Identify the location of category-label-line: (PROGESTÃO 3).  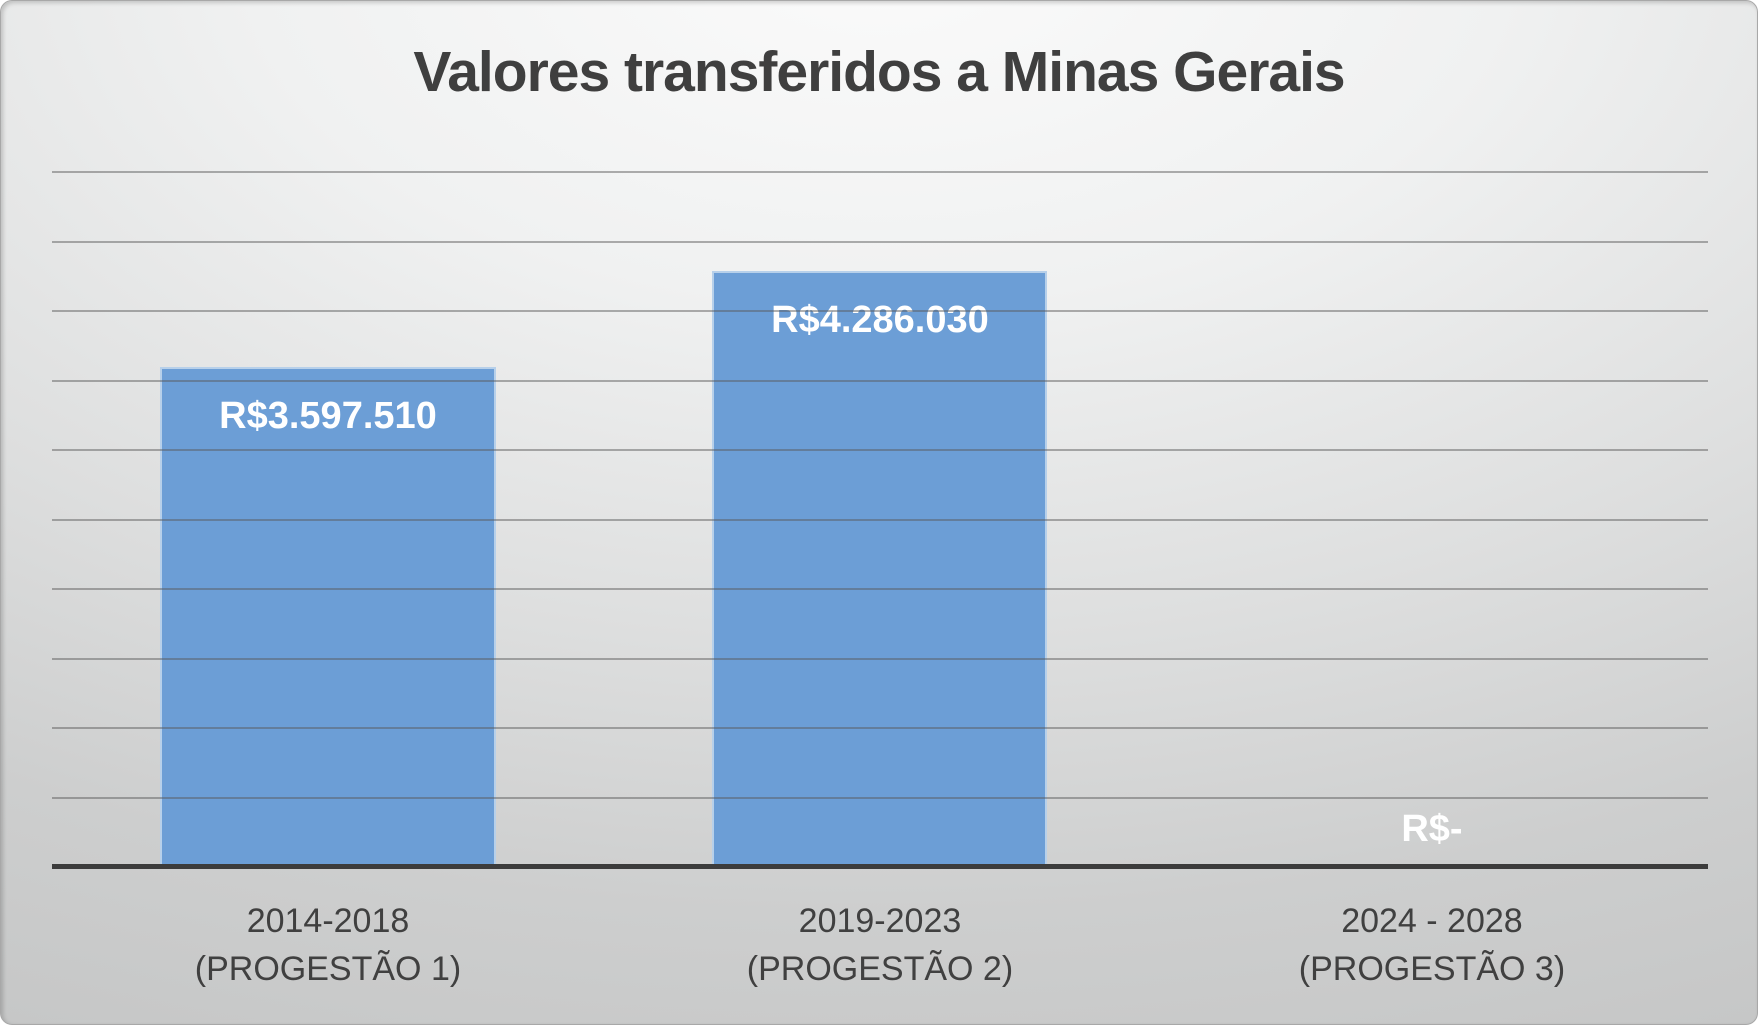
(1432, 969).